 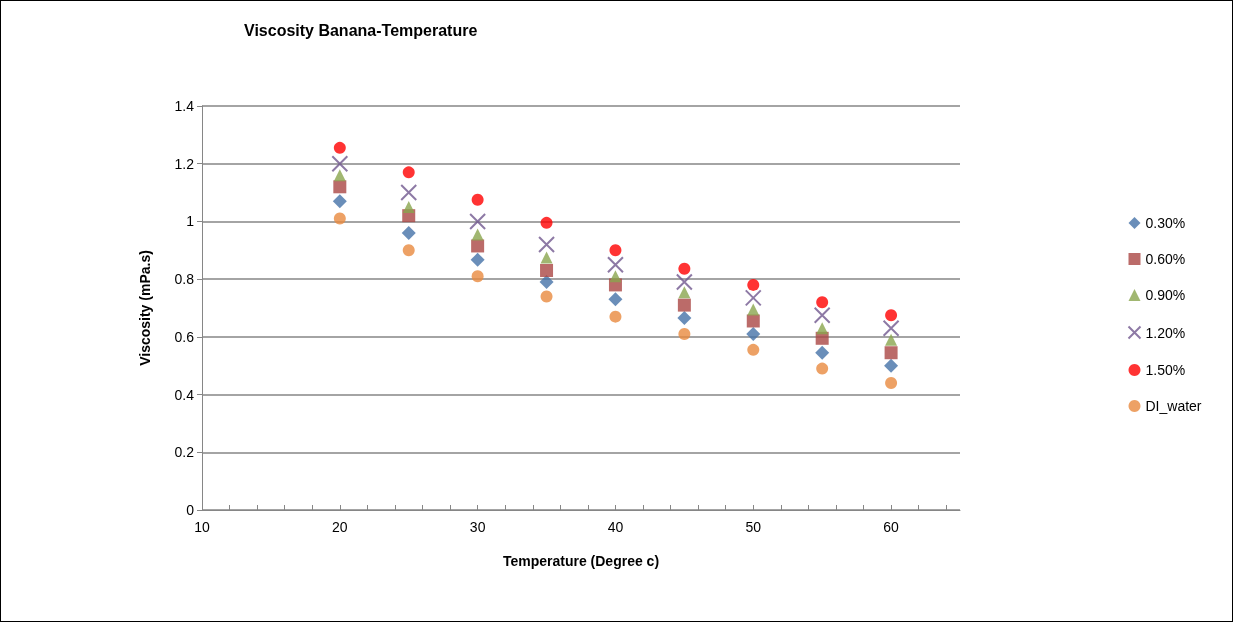 What do you see at coordinates (1165, 223) in the screenshot?
I see `legend-label: 0.30%` at bounding box center [1165, 223].